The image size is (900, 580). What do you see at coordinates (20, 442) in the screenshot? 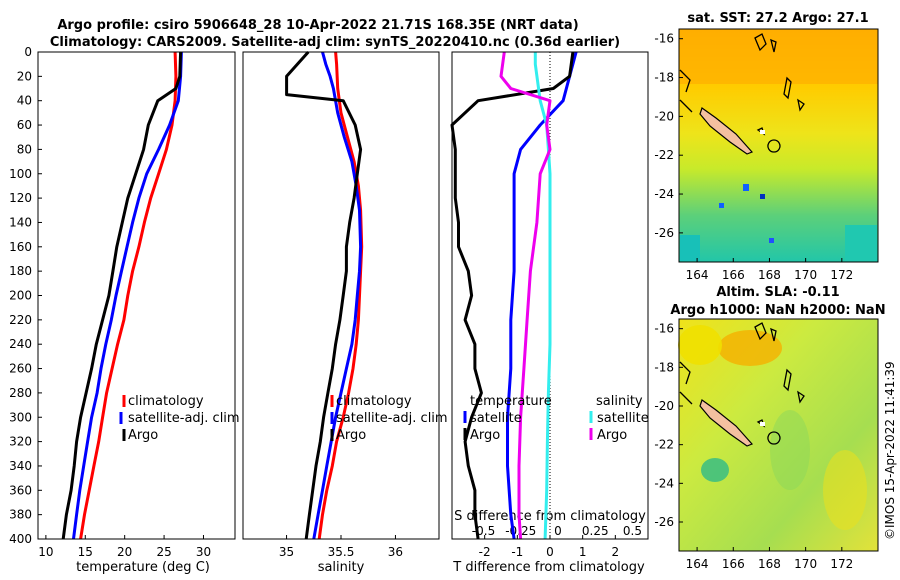
I see `ytick-label: 320` at bounding box center [20, 442].